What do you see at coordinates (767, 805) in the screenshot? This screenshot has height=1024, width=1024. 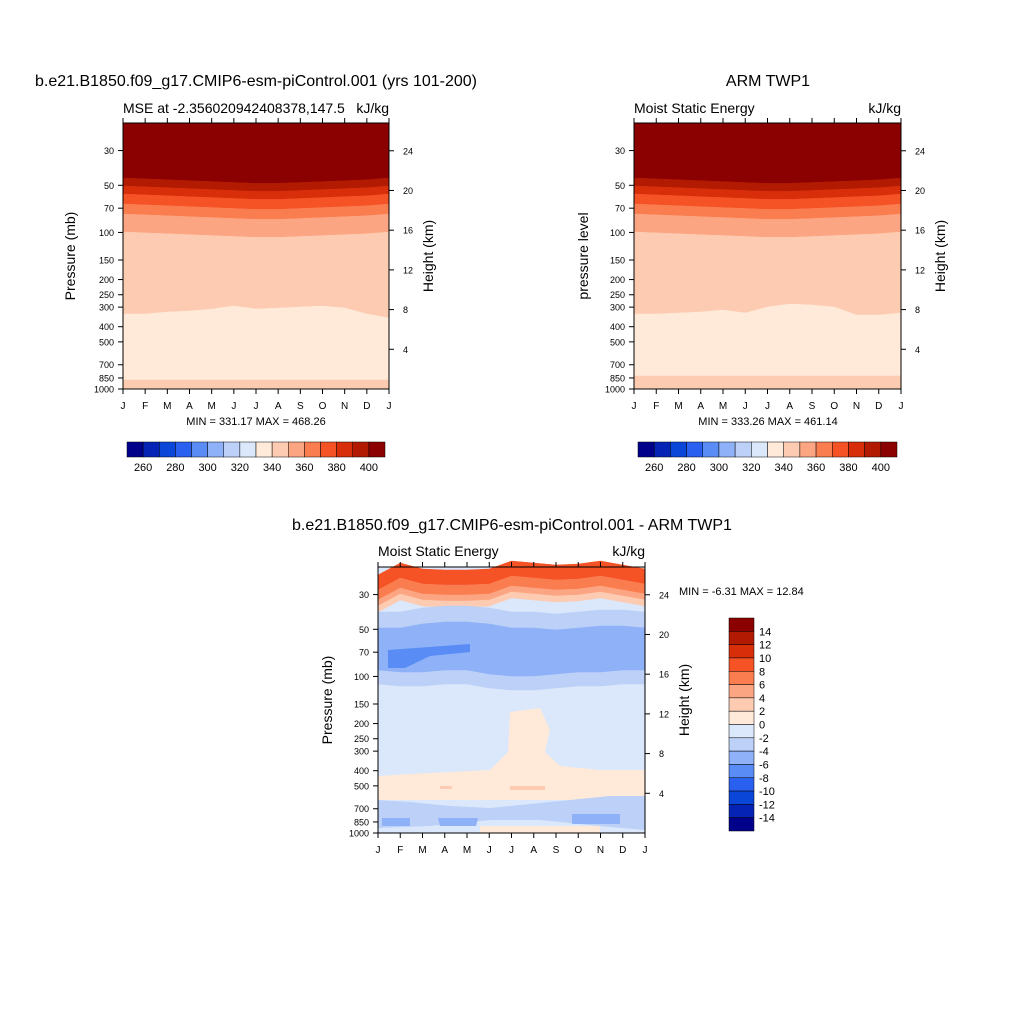 I see `colorbar-label: -12` at bounding box center [767, 805].